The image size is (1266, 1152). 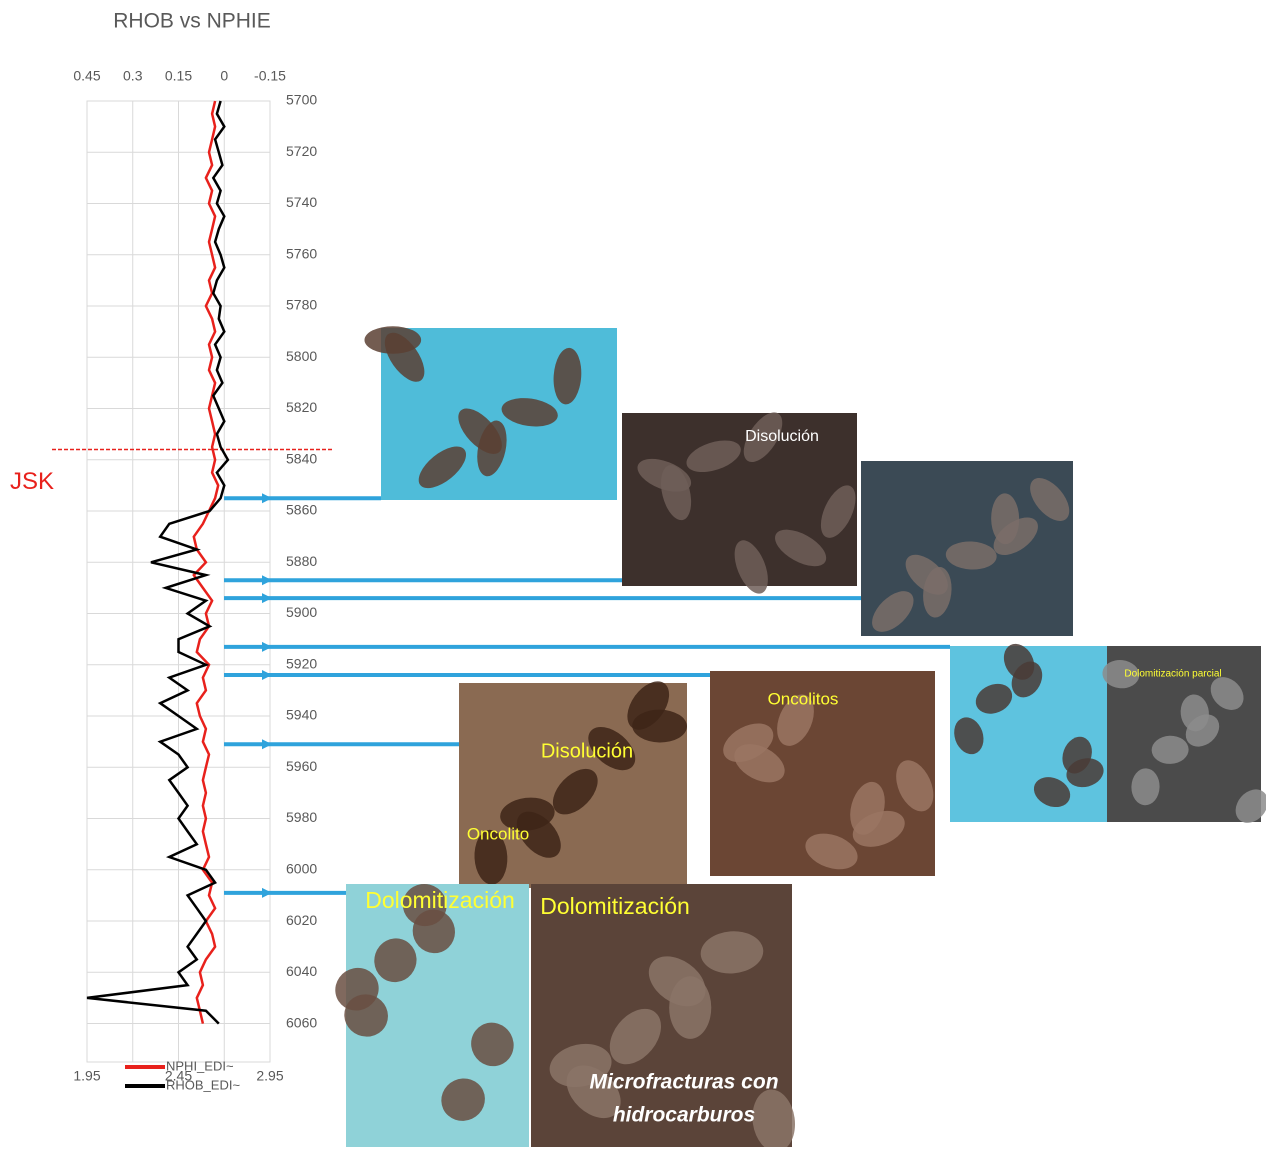 I want to click on y-tick-label: 6000, so click(x=301, y=869).